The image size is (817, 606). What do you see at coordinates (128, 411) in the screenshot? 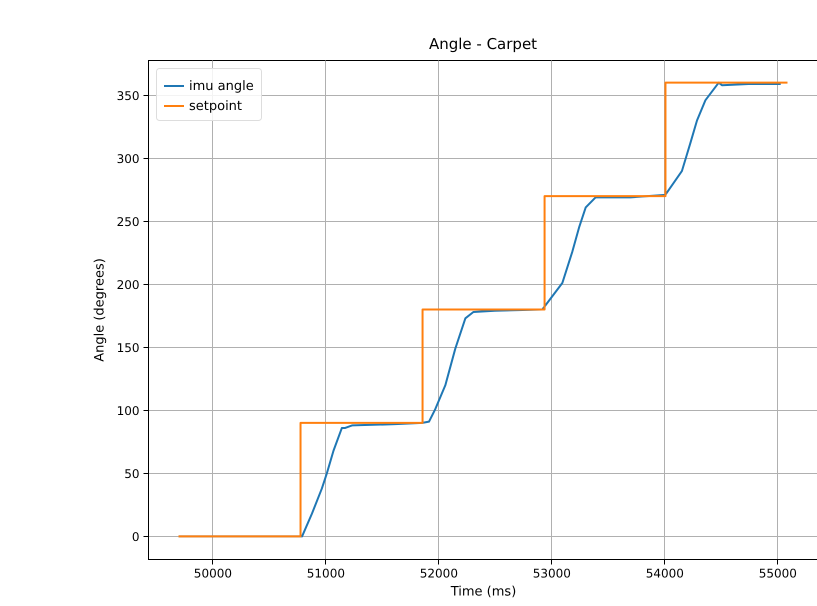
I see `y-tick-label: 100` at bounding box center [128, 411].